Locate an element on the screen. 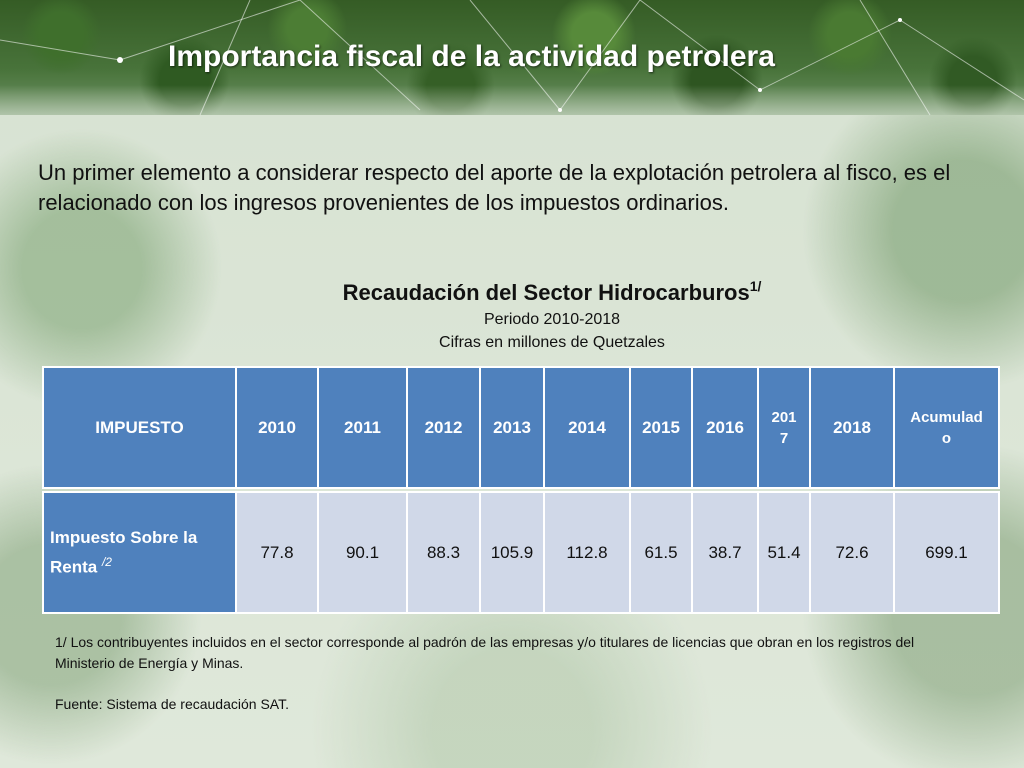 The image size is (1024, 768). table-title-text: Recaudación del Sector Hidrocarburos is located at coordinates (546, 292).